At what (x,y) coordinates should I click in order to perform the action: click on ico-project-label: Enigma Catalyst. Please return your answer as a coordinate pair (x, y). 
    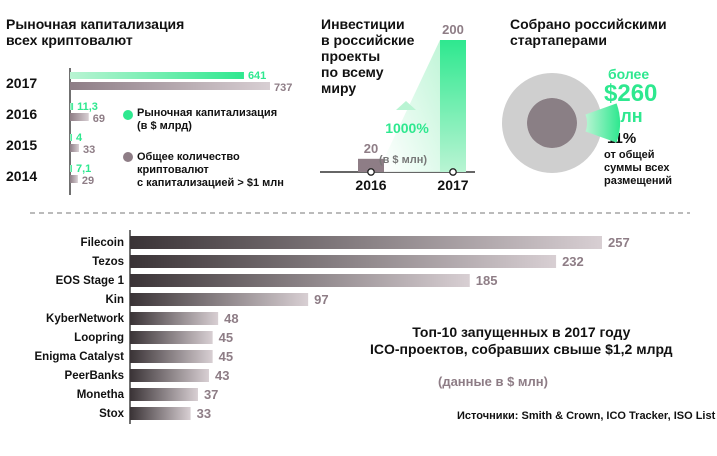
    Looking at the image, I should click on (80, 357).